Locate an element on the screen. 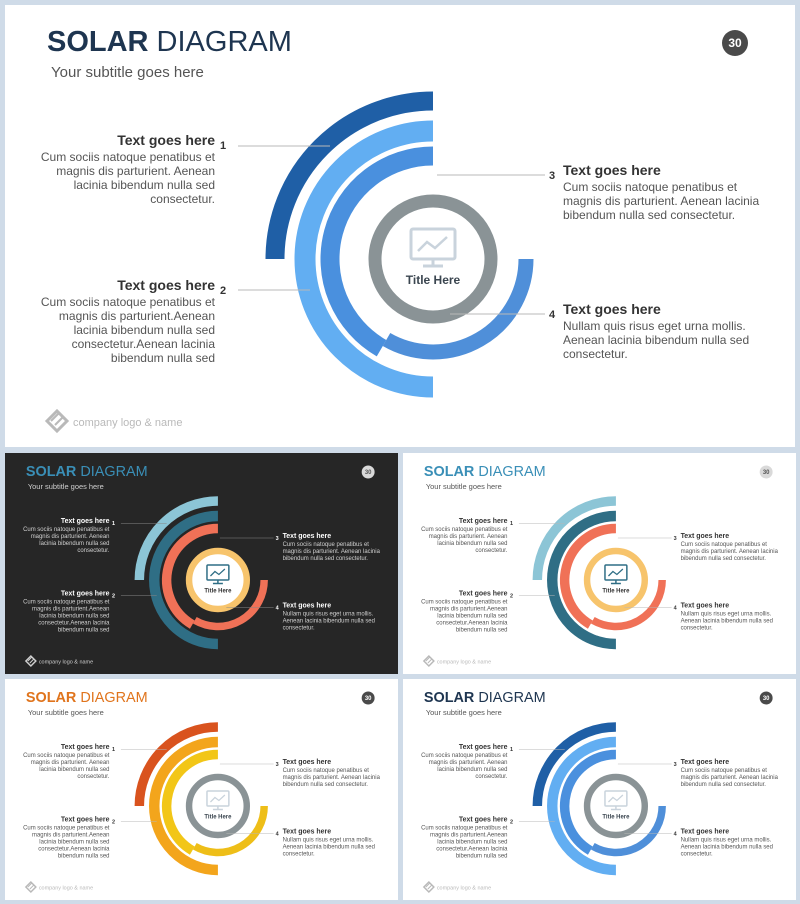  company-logo: company logo & name is located at coordinates (113, 421).